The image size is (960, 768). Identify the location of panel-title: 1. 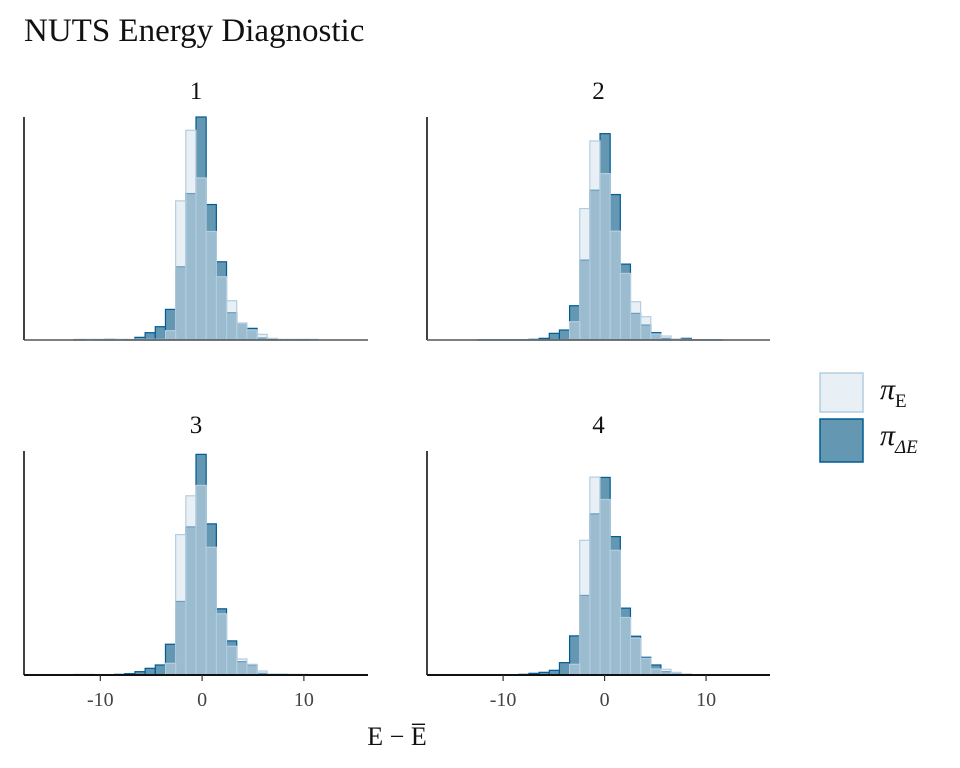
(196, 91).